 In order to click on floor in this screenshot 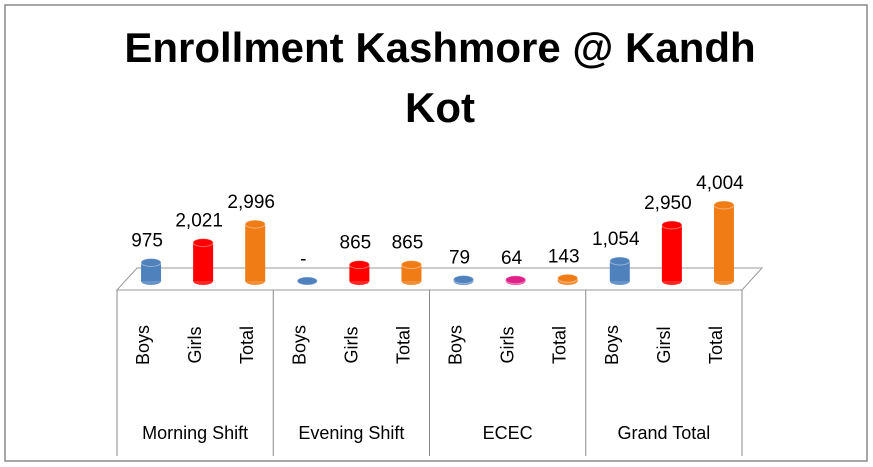, I will do `click(439, 279)`.